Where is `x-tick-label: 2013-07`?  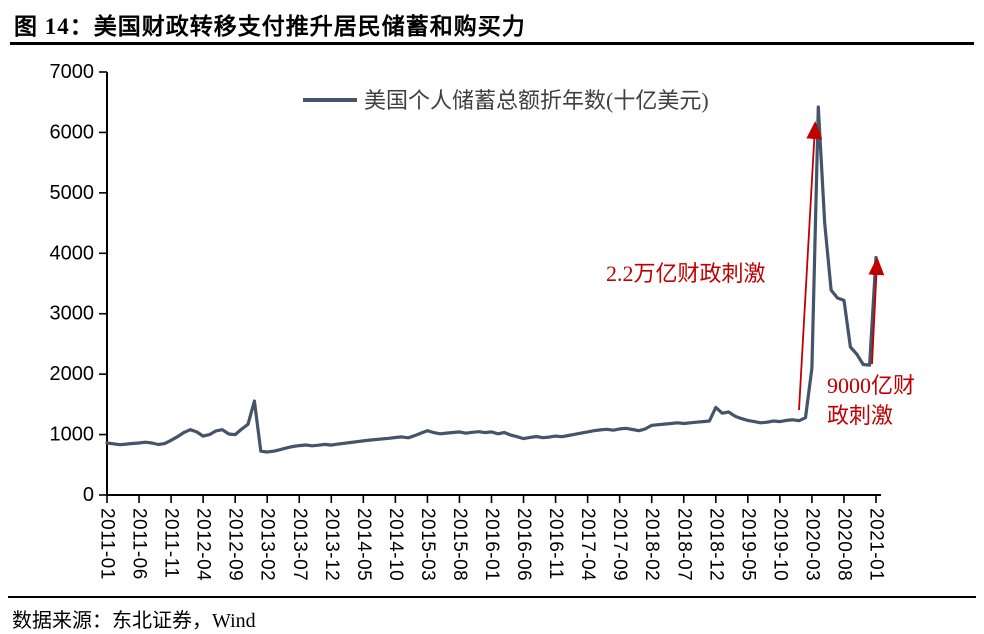 x-tick-label: 2013-07 is located at coordinates (299, 544).